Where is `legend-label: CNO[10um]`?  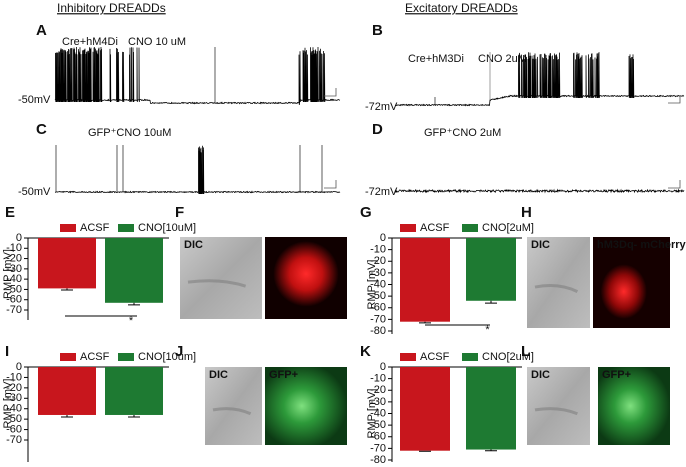 legend-label: CNO[10um] is located at coordinates (167, 357).